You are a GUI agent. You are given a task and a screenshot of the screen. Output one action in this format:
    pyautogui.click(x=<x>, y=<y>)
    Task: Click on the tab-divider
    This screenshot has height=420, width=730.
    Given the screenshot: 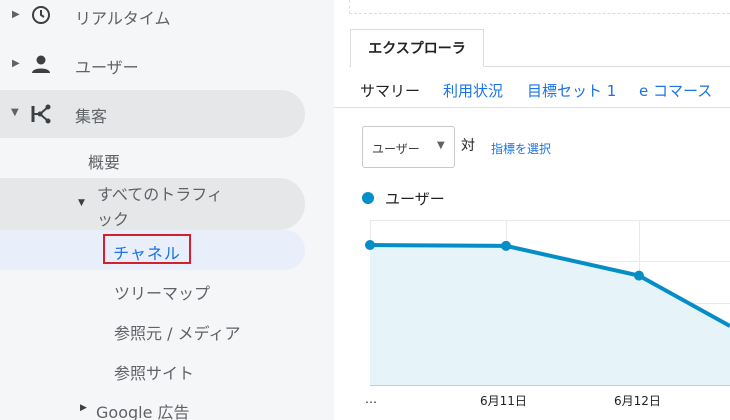 What is the action you would take?
    pyautogui.click(x=539, y=66)
    